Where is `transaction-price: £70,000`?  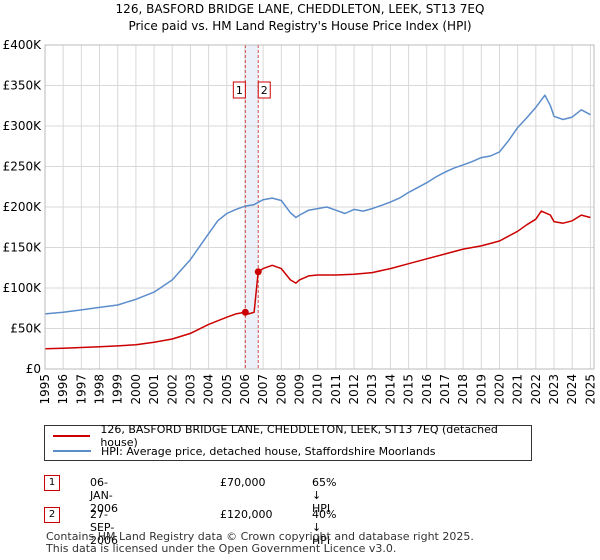
transaction-price: £70,000 is located at coordinates (243, 482).